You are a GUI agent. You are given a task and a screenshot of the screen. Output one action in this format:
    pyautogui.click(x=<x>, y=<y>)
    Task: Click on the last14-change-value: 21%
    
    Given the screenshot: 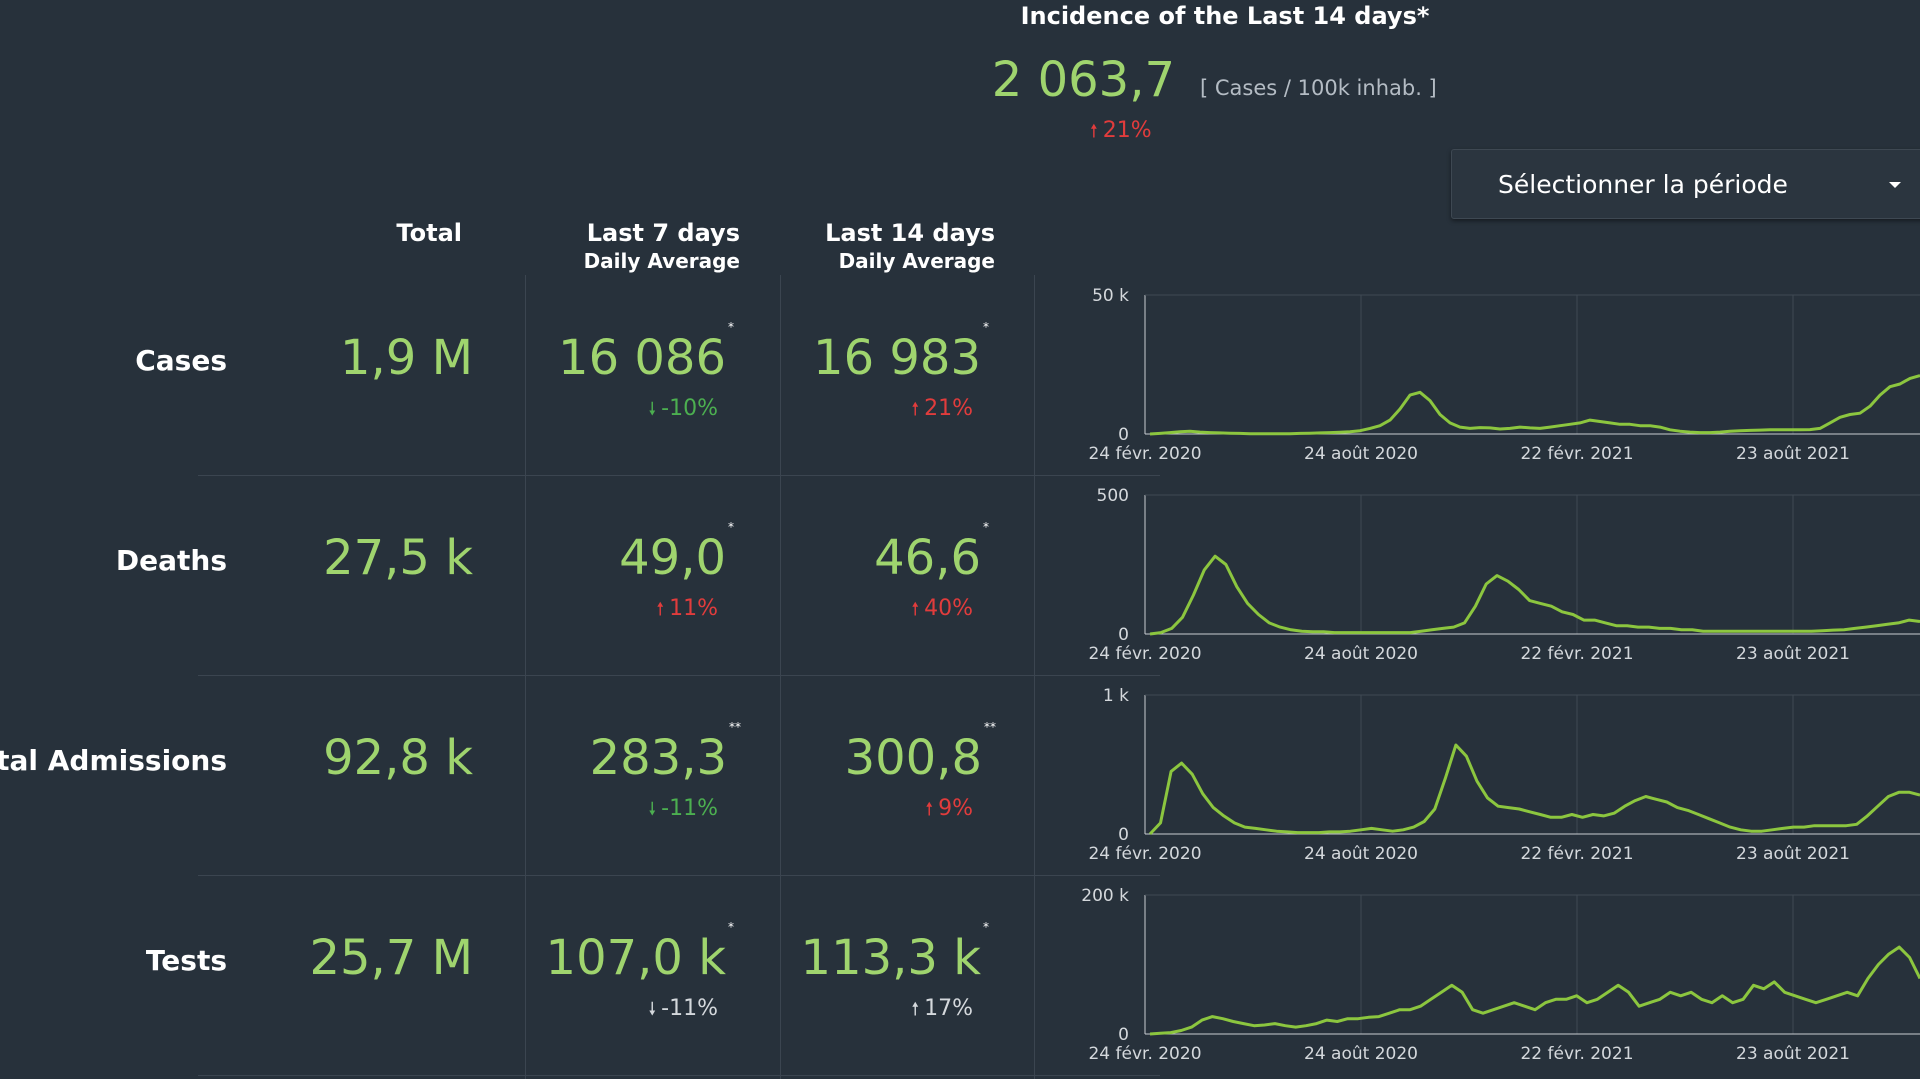 What is the action you would take?
    pyautogui.click(x=948, y=408)
    